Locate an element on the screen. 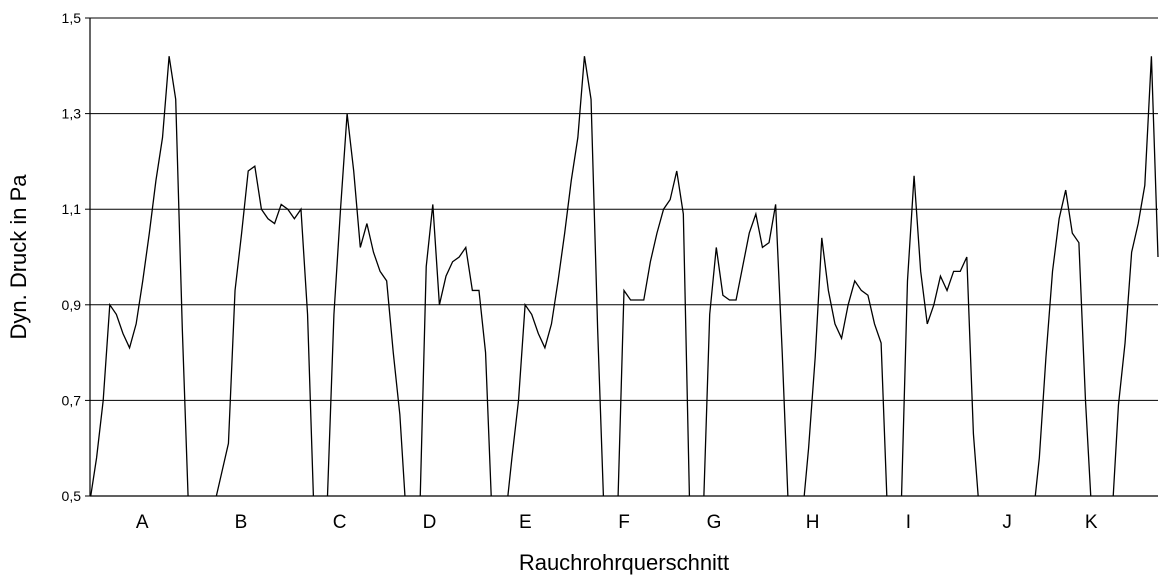  x-category-label: K is located at coordinates (1091, 522).